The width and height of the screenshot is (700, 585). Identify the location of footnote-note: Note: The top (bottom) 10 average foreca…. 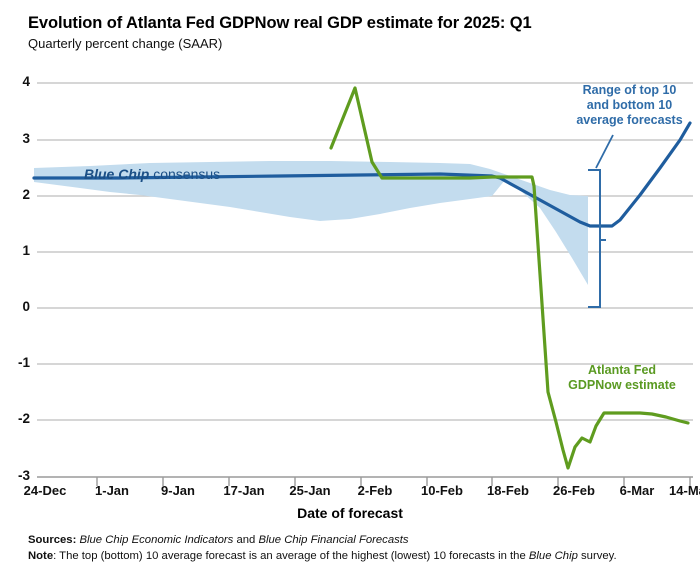
(355, 556).